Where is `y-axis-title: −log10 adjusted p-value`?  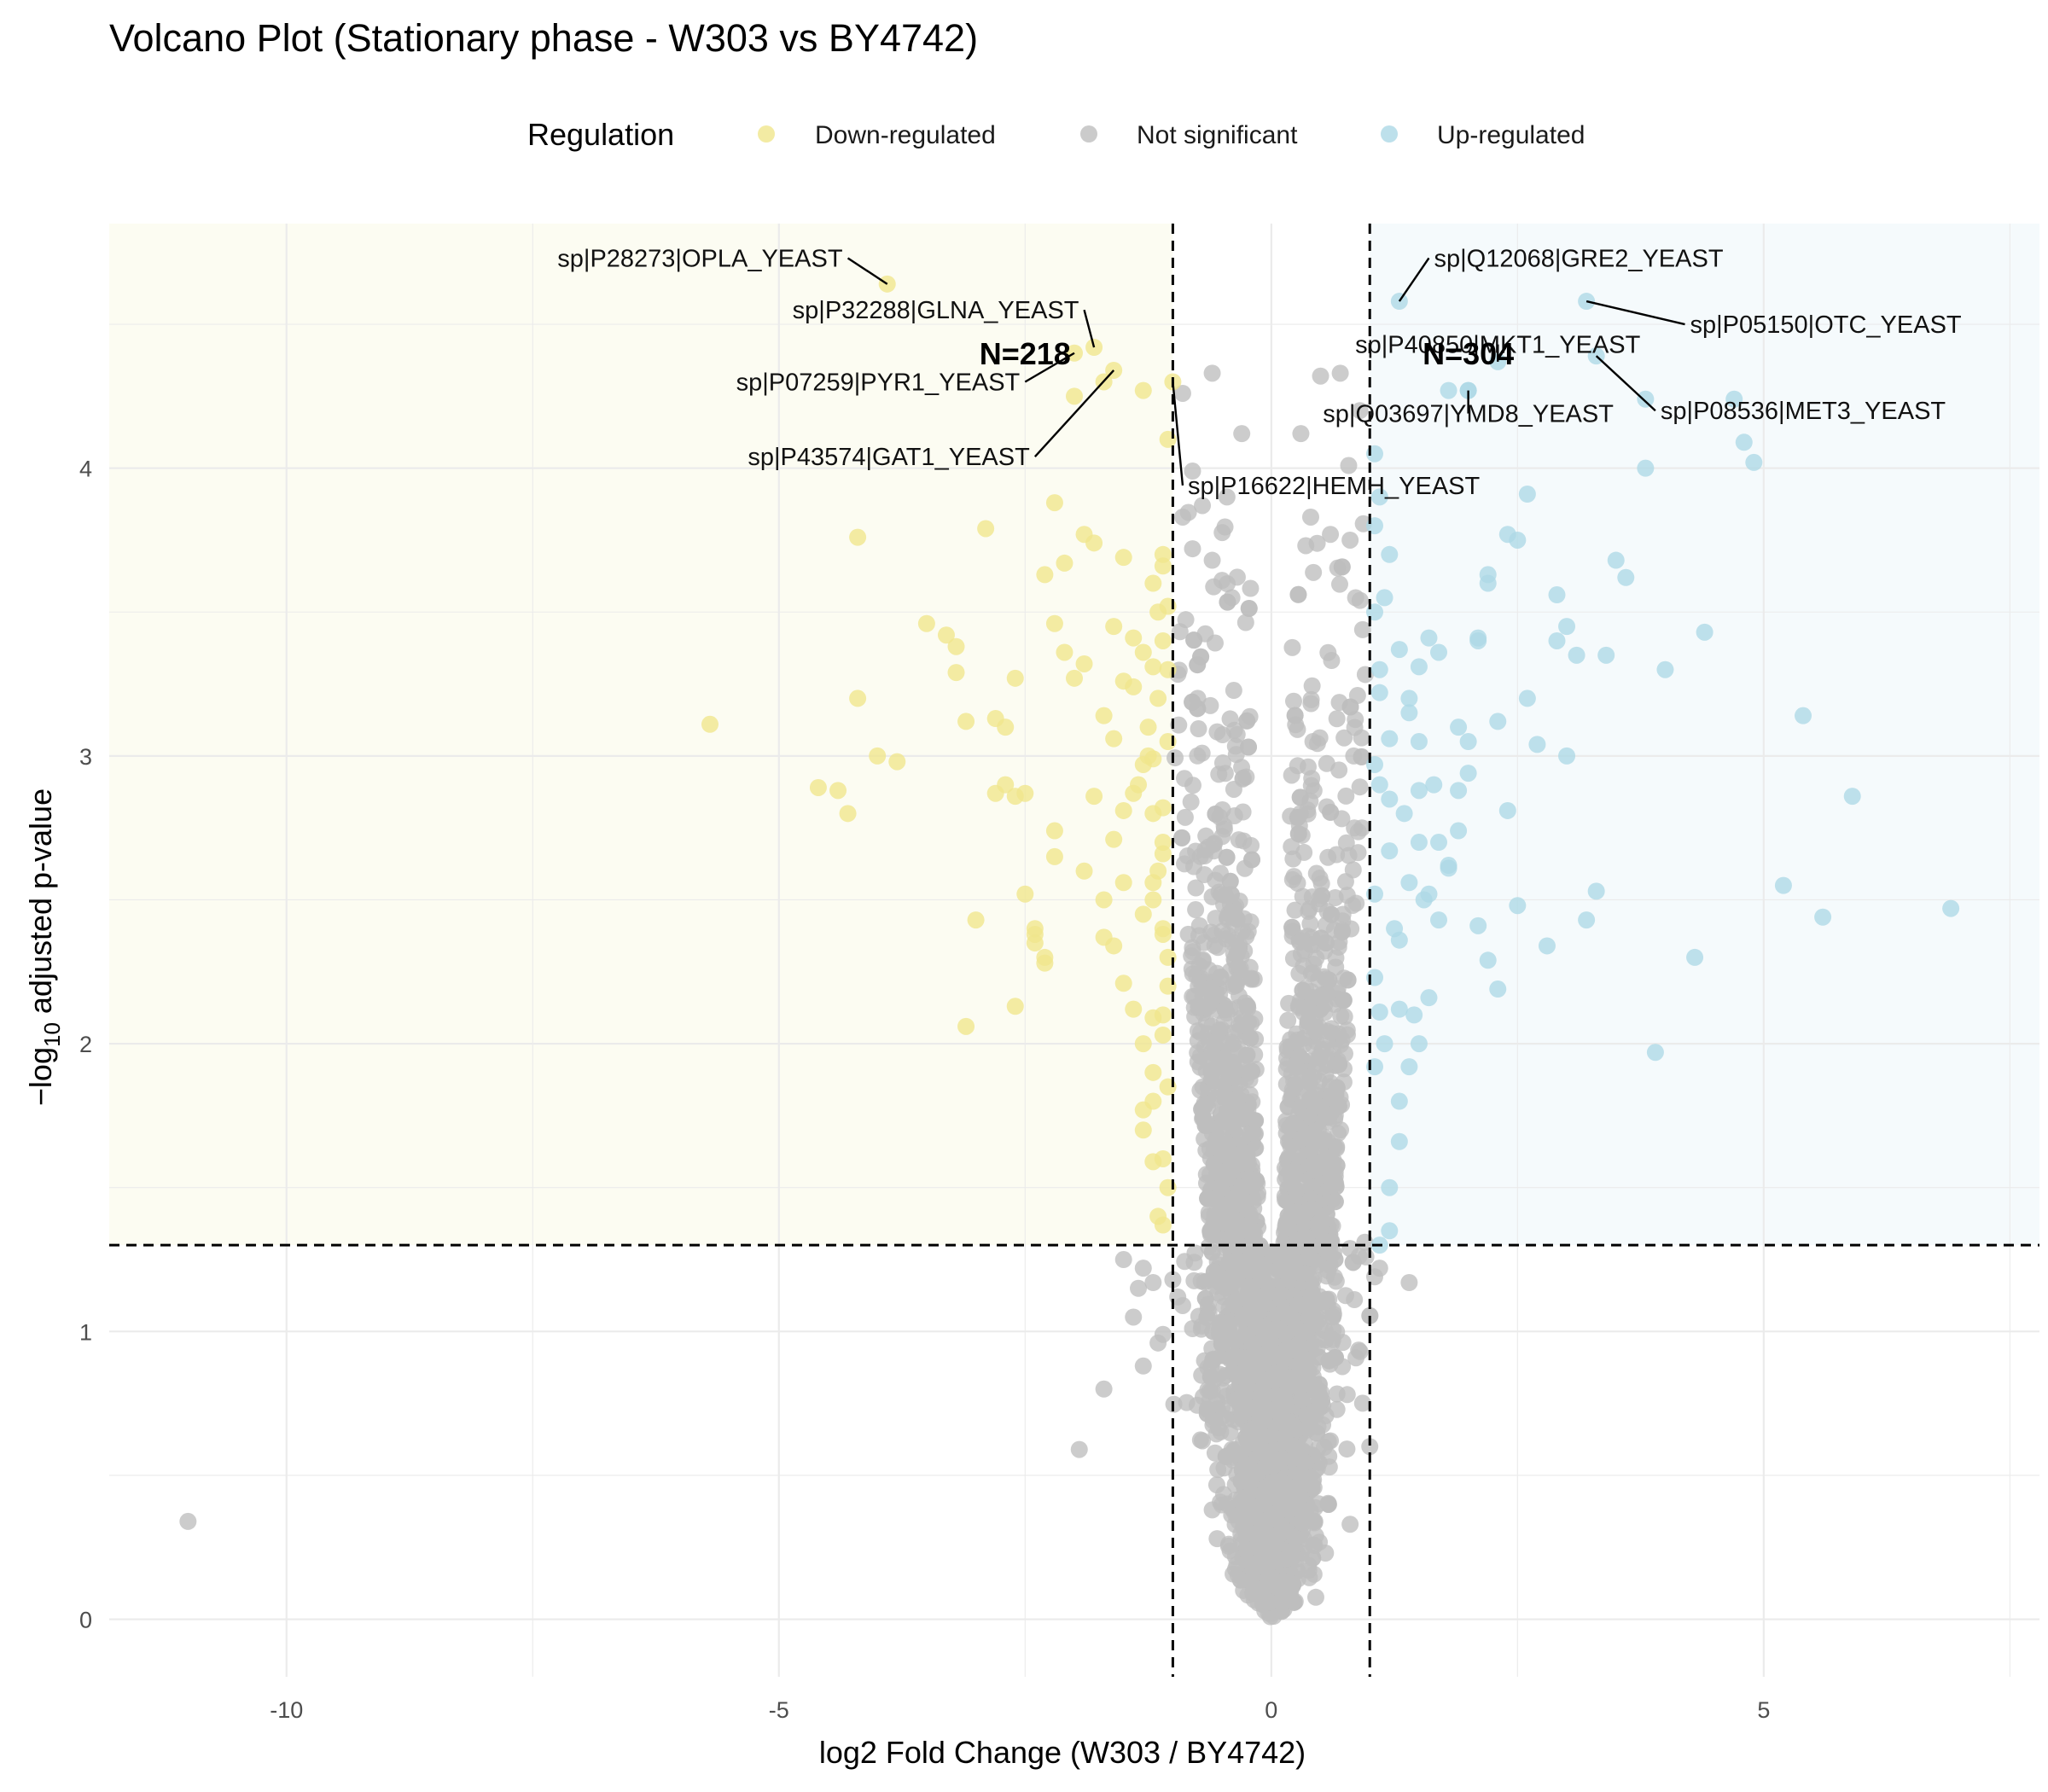 y-axis-title: −log10 adjusted p-value is located at coordinates (44, 947).